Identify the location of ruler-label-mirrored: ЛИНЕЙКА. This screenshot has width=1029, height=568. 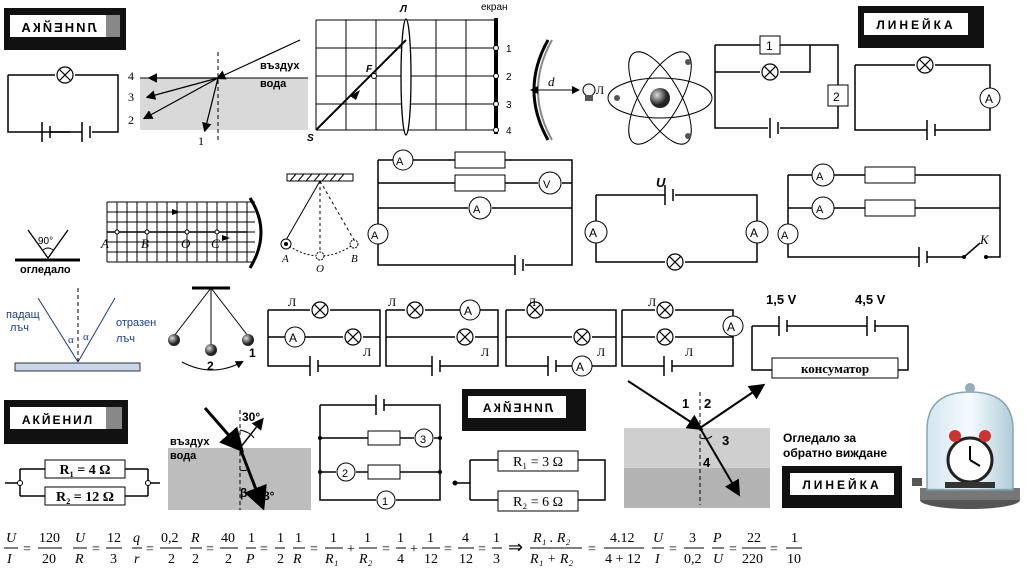
(65, 29).